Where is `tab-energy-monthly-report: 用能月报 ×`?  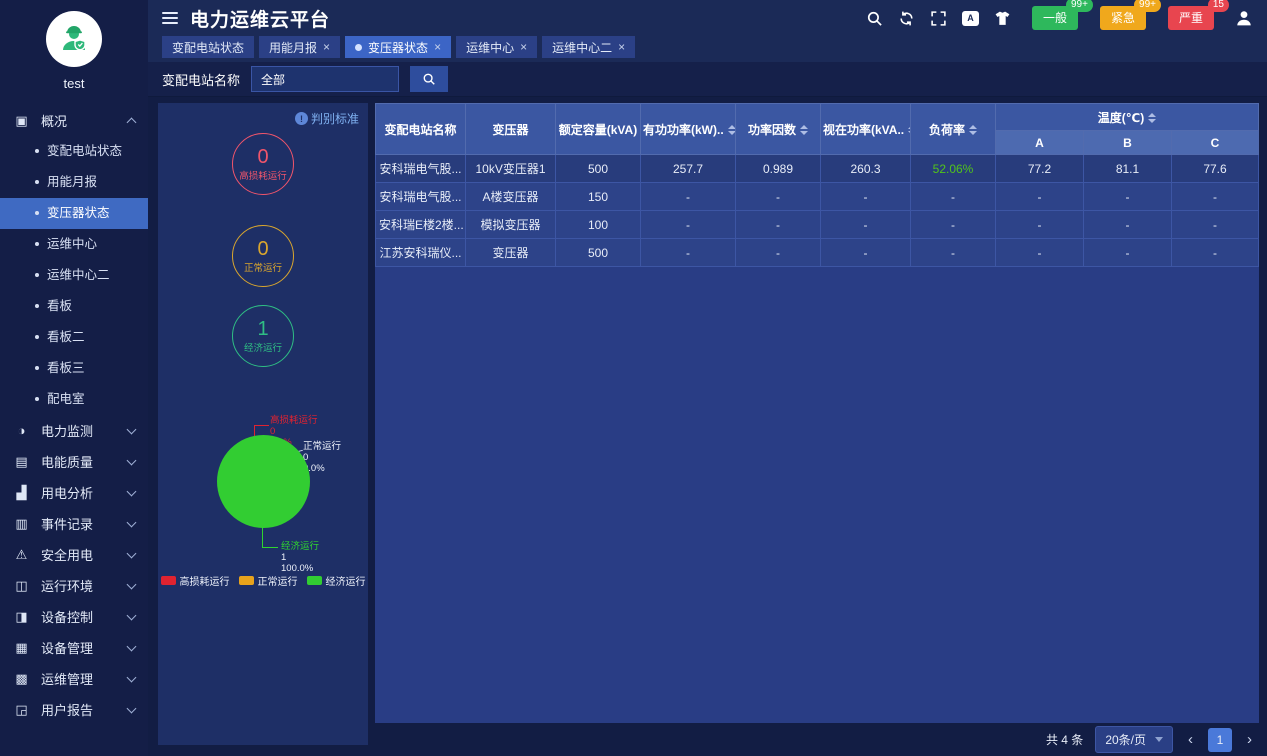
tab-energy-monthly-report: 用能月报 × is located at coordinates (300, 47).